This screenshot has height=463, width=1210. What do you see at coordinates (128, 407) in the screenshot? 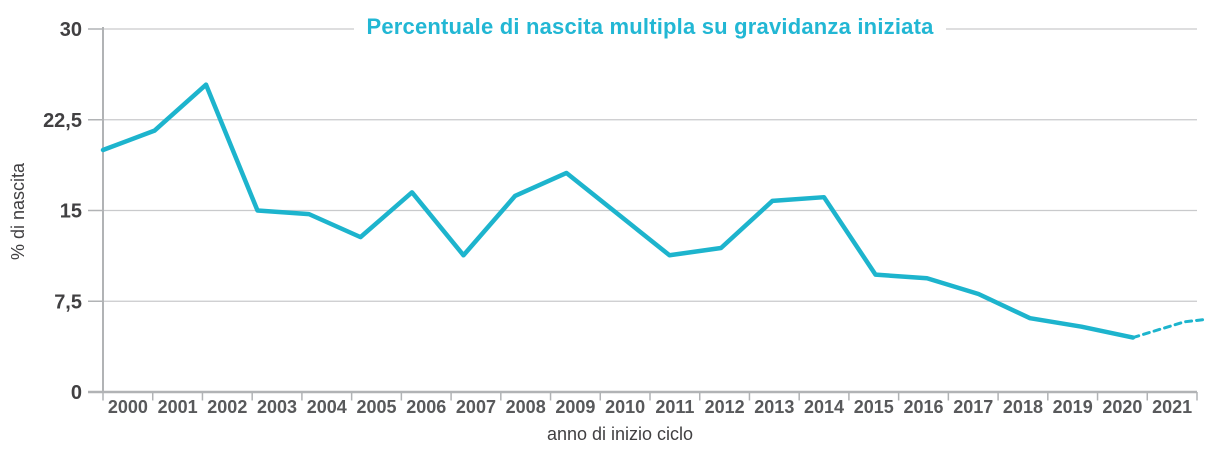
I see `x-year-label-2000: 2000` at bounding box center [128, 407].